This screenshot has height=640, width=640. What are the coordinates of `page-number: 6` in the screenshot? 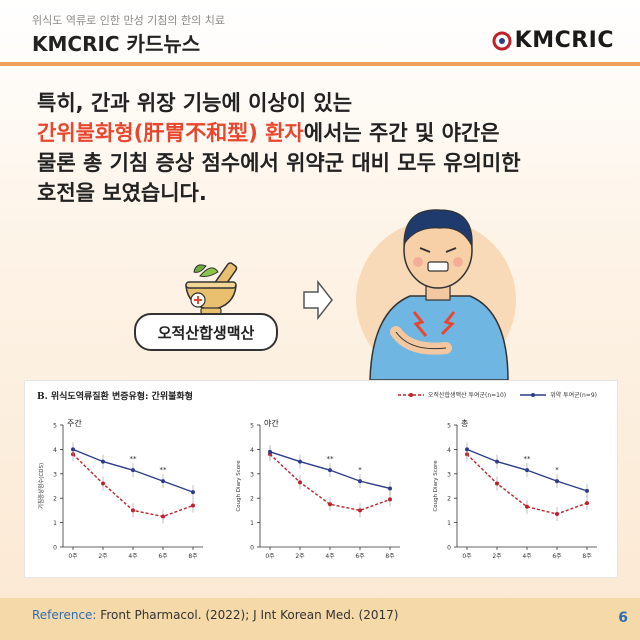 It's located at (623, 618).